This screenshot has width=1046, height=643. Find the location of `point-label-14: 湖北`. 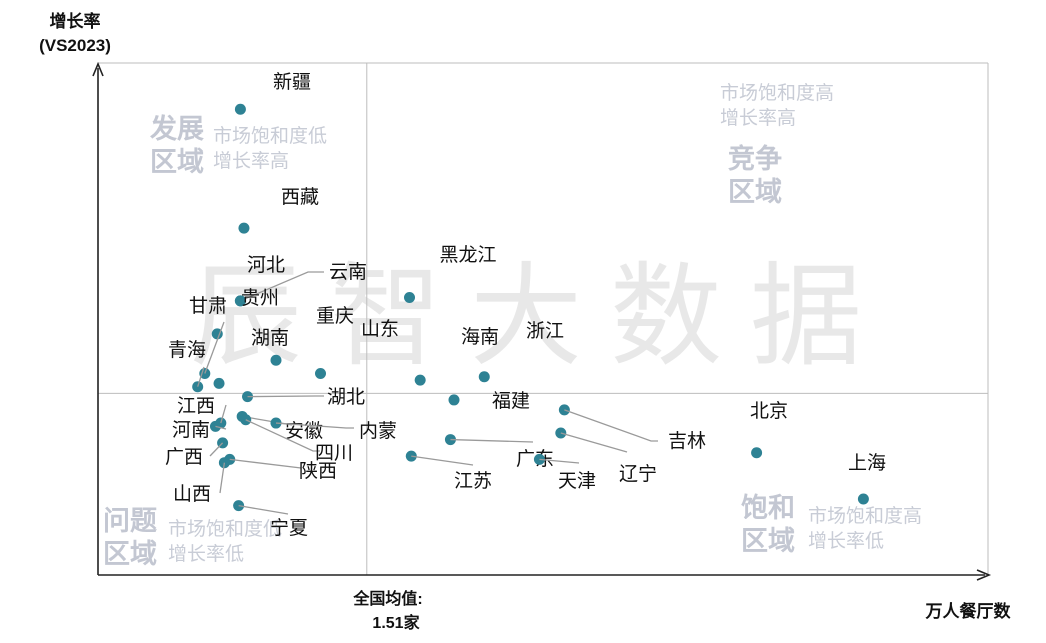

point-label-14: 湖北 is located at coordinates (346, 397).